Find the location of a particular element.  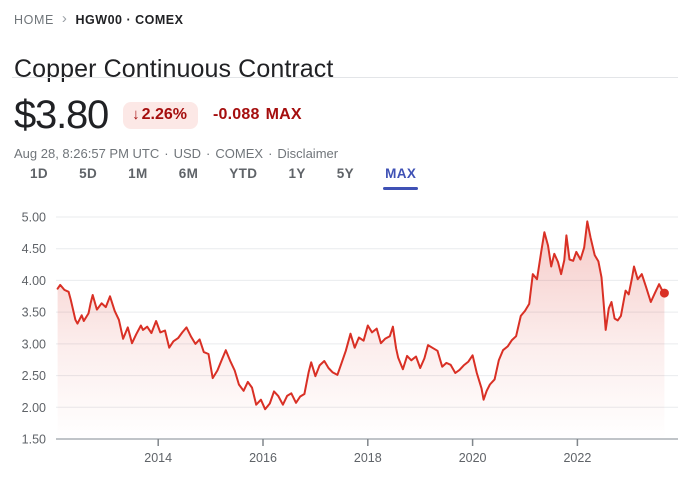

svg-text: 2016 is located at coordinates (263, 458).